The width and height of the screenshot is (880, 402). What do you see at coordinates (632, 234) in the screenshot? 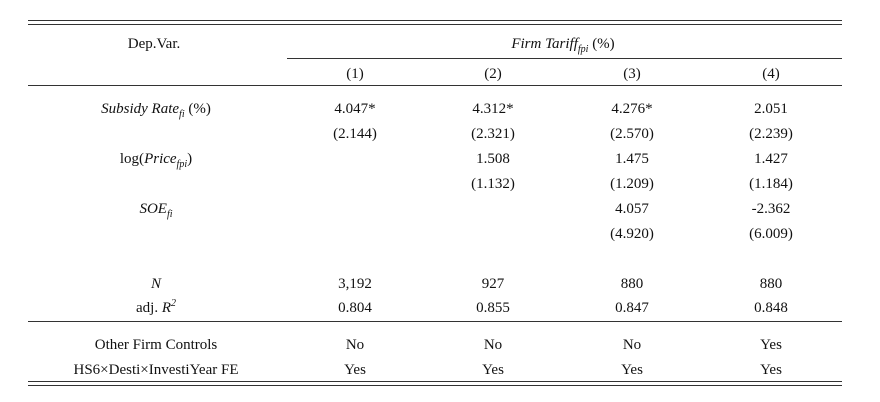
I see `se-soe-3: (4.920)` at bounding box center [632, 234].